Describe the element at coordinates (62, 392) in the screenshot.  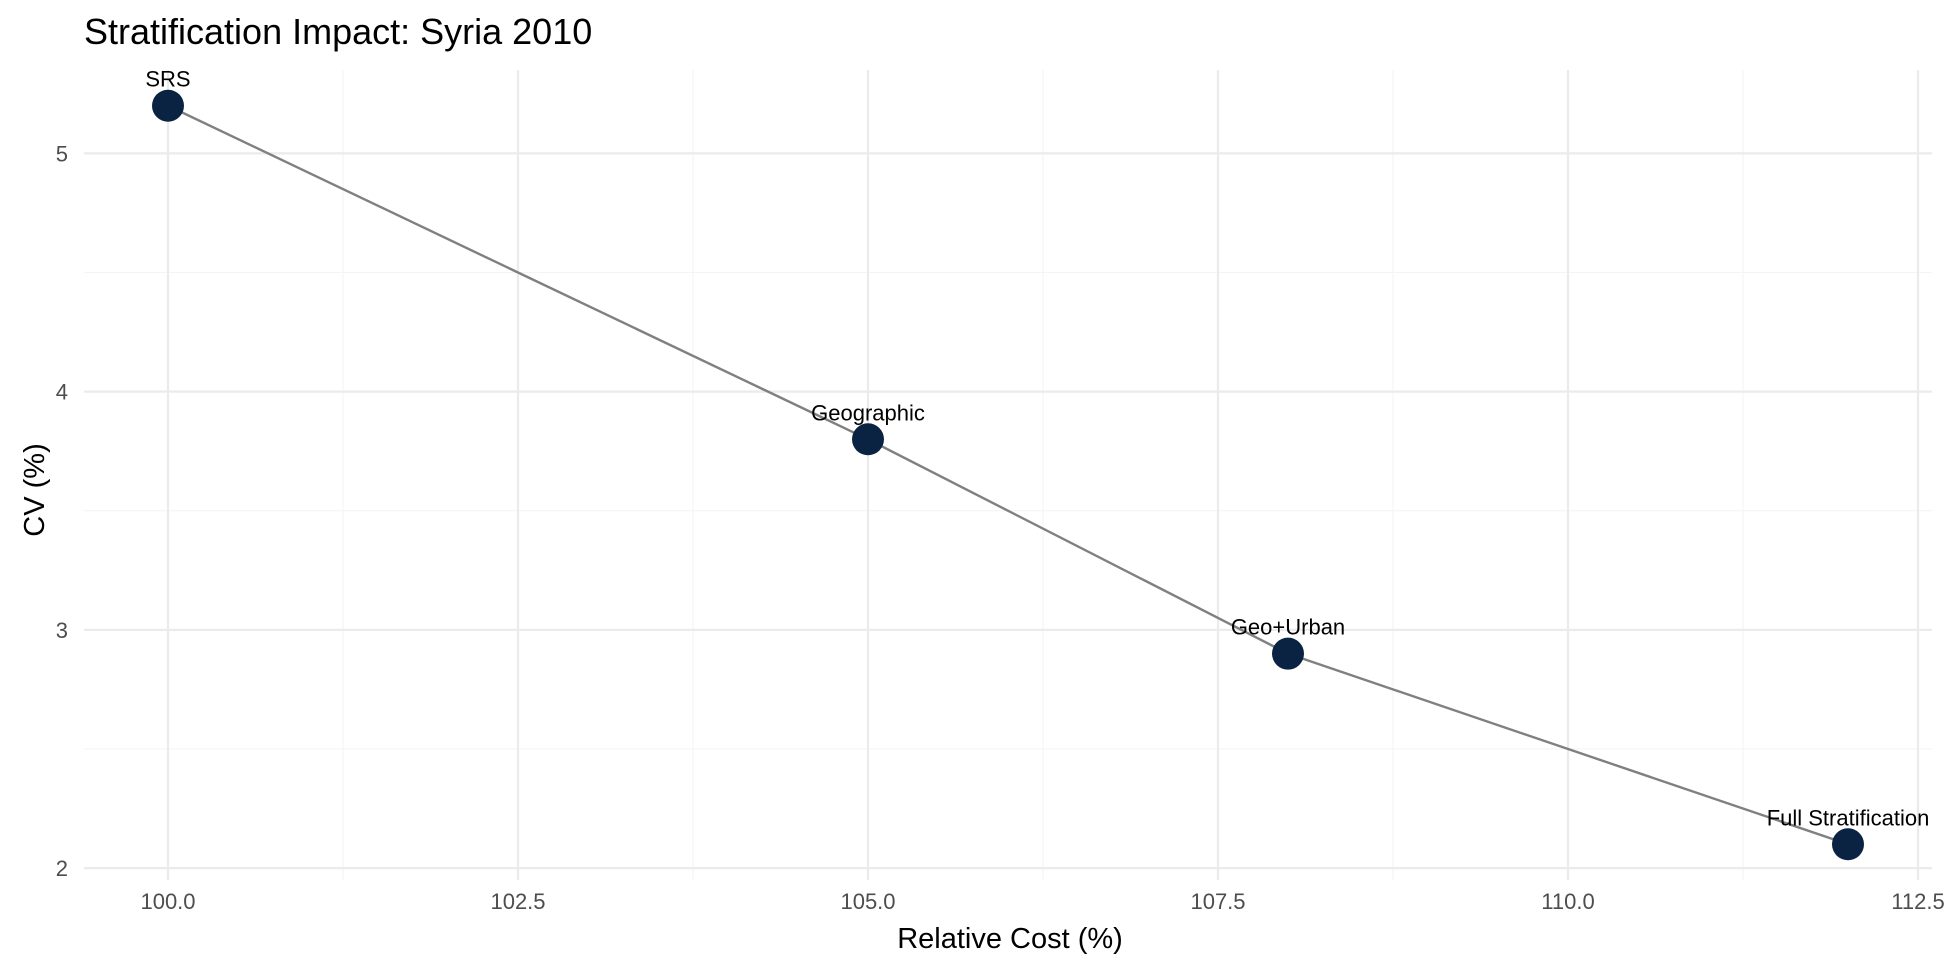
I see `y-tick-label: 4` at that location.